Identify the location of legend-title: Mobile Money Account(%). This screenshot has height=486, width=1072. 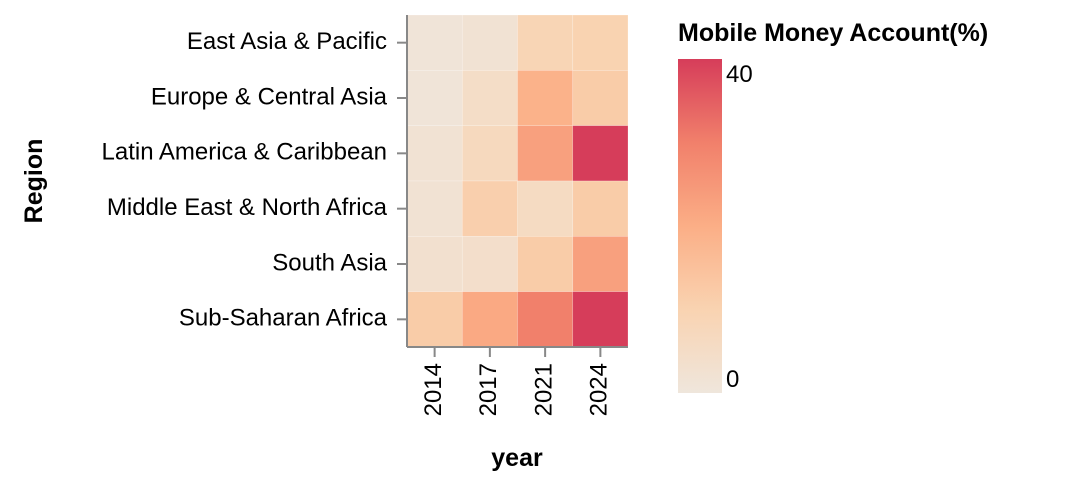
(833, 33).